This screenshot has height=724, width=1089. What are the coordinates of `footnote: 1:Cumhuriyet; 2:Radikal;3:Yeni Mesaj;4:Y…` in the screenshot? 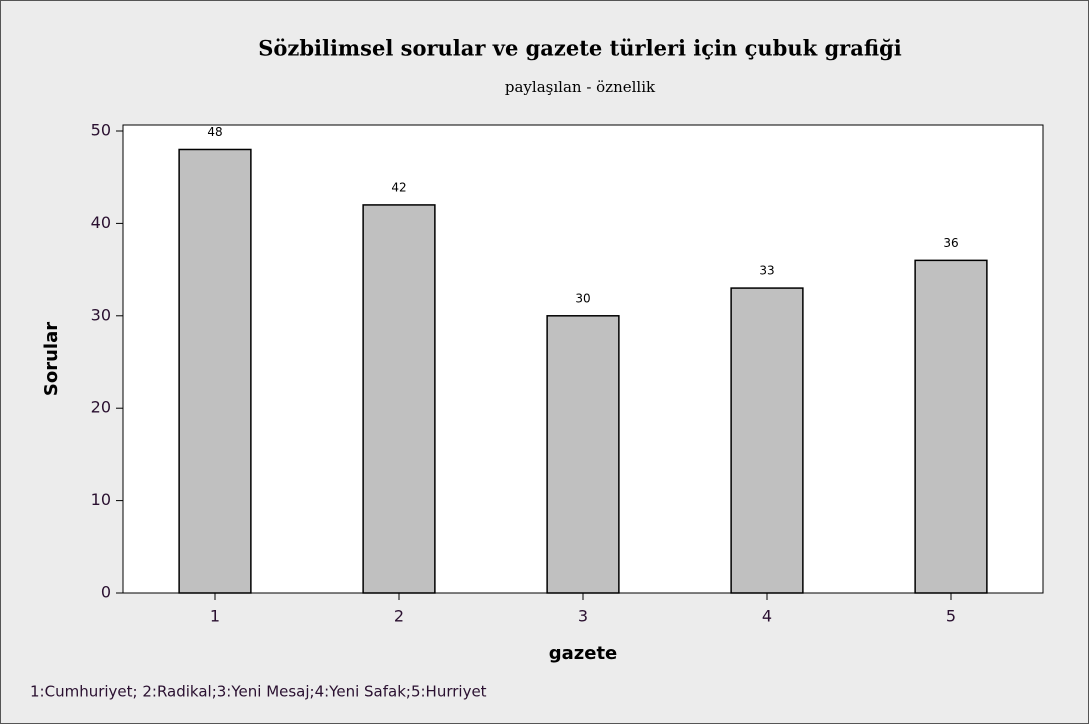 It's located at (258, 692).